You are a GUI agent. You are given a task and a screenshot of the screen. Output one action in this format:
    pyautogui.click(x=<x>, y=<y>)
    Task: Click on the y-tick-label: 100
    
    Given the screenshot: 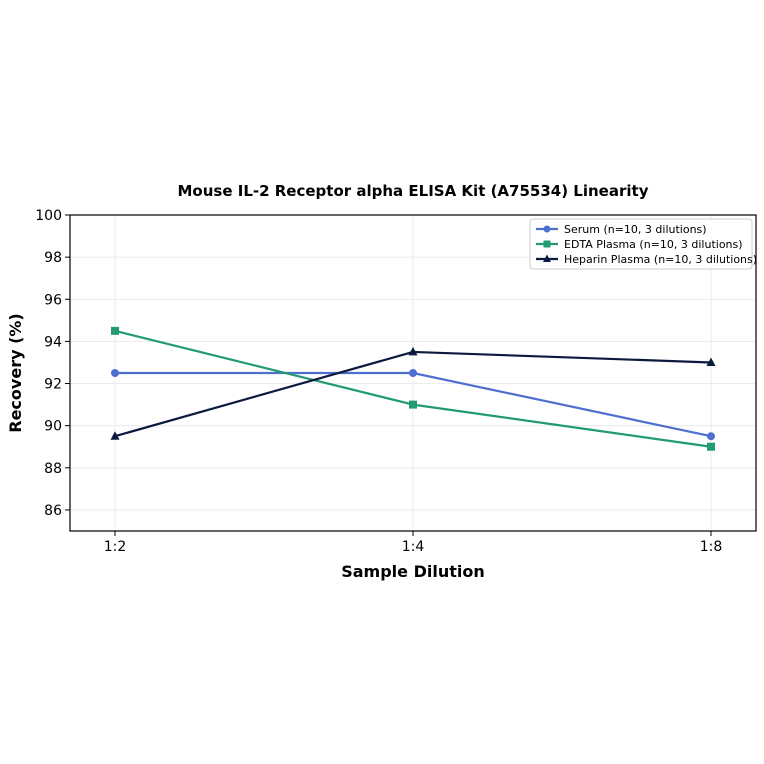 What is the action you would take?
    pyautogui.click(x=48, y=216)
    